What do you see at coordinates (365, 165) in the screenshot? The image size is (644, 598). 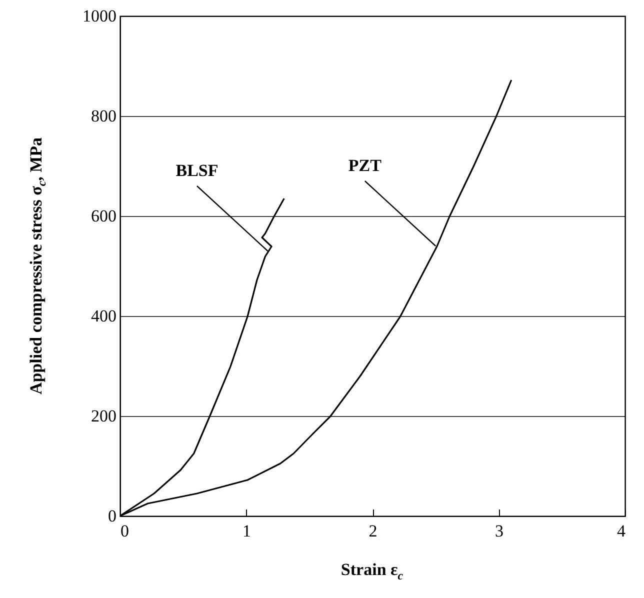 I see `annotation: PZT` at bounding box center [365, 165].